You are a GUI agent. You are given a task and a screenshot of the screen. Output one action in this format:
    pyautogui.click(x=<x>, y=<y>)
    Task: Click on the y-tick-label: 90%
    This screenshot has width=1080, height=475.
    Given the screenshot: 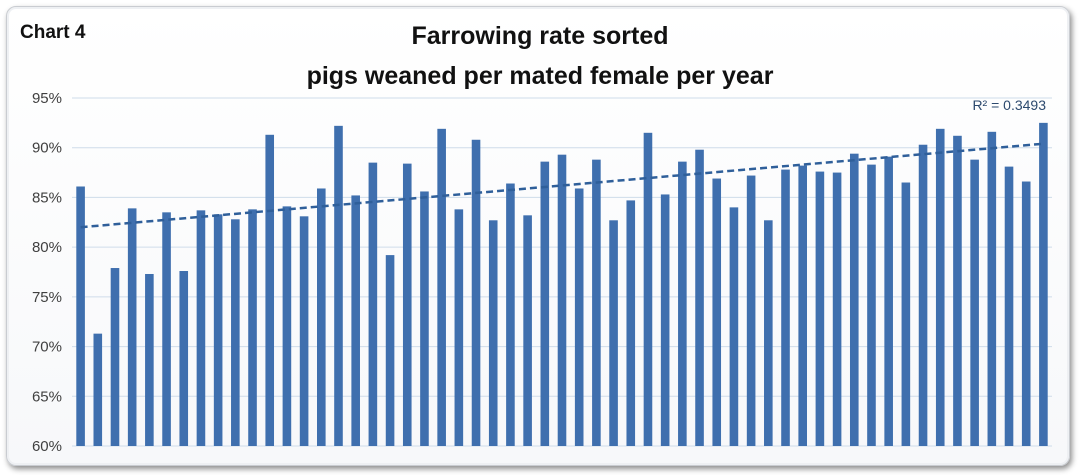 What is the action you would take?
    pyautogui.click(x=47, y=148)
    